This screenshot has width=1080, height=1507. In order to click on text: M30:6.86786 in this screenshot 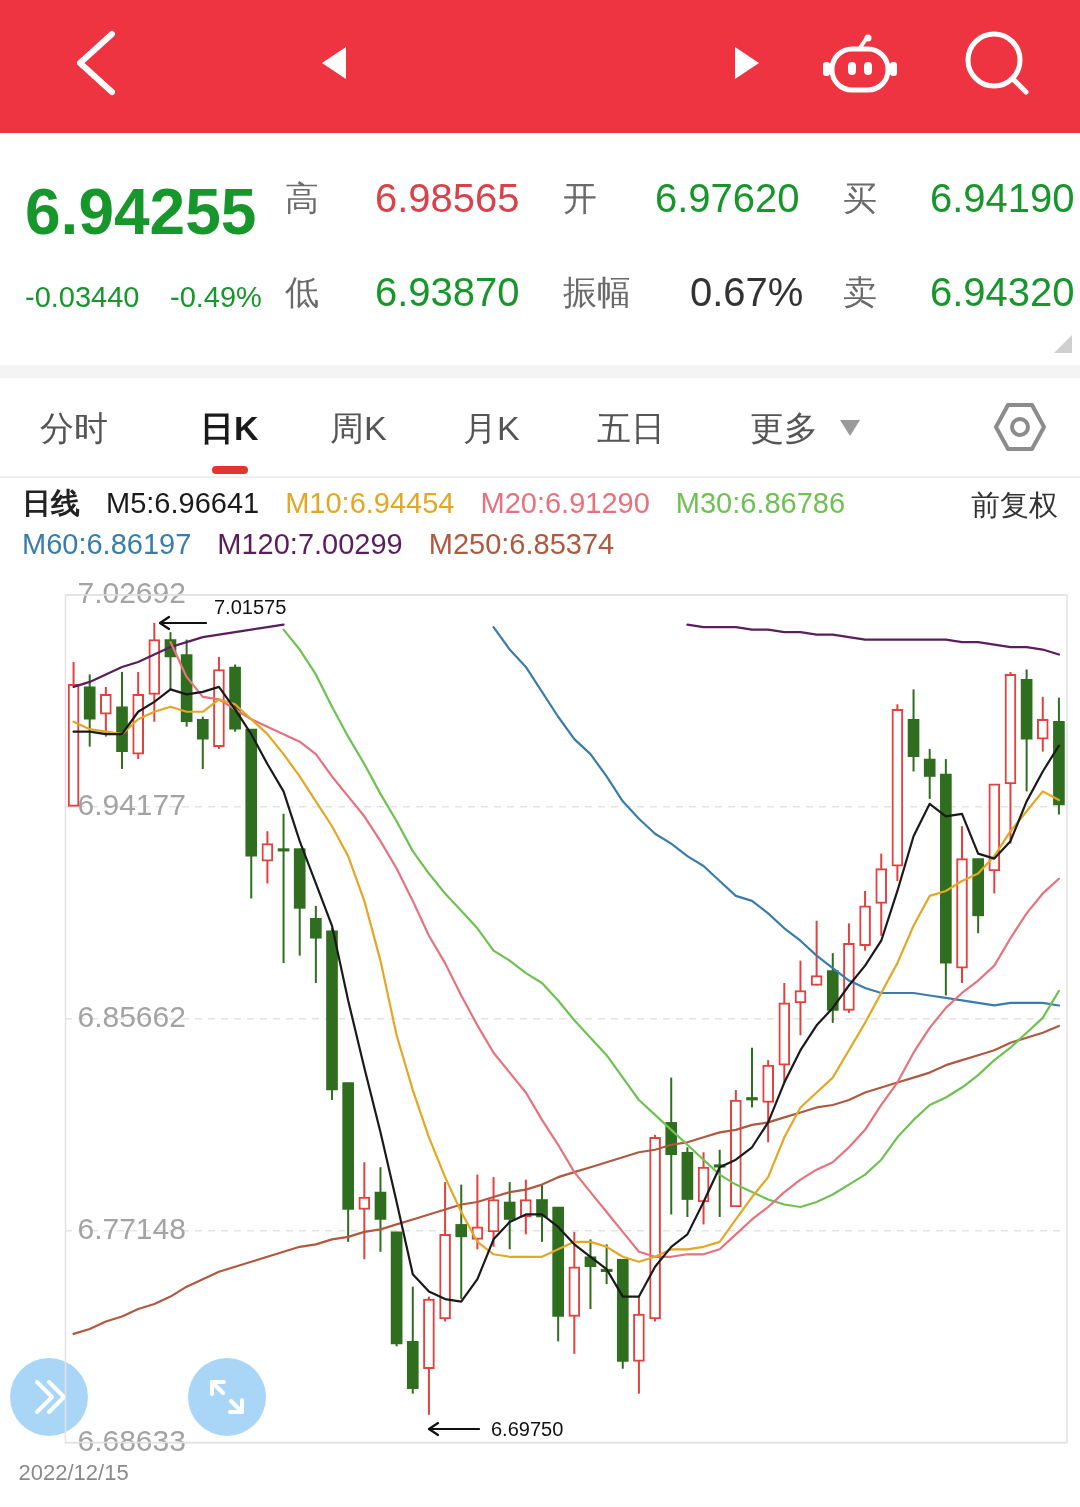, I will do `click(760, 503)`.